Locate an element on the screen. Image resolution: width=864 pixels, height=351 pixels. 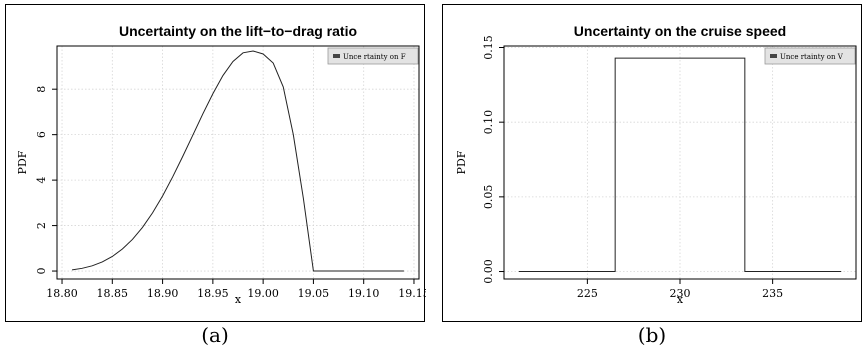
x-tick-label: 235 is located at coordinates (772, 293).